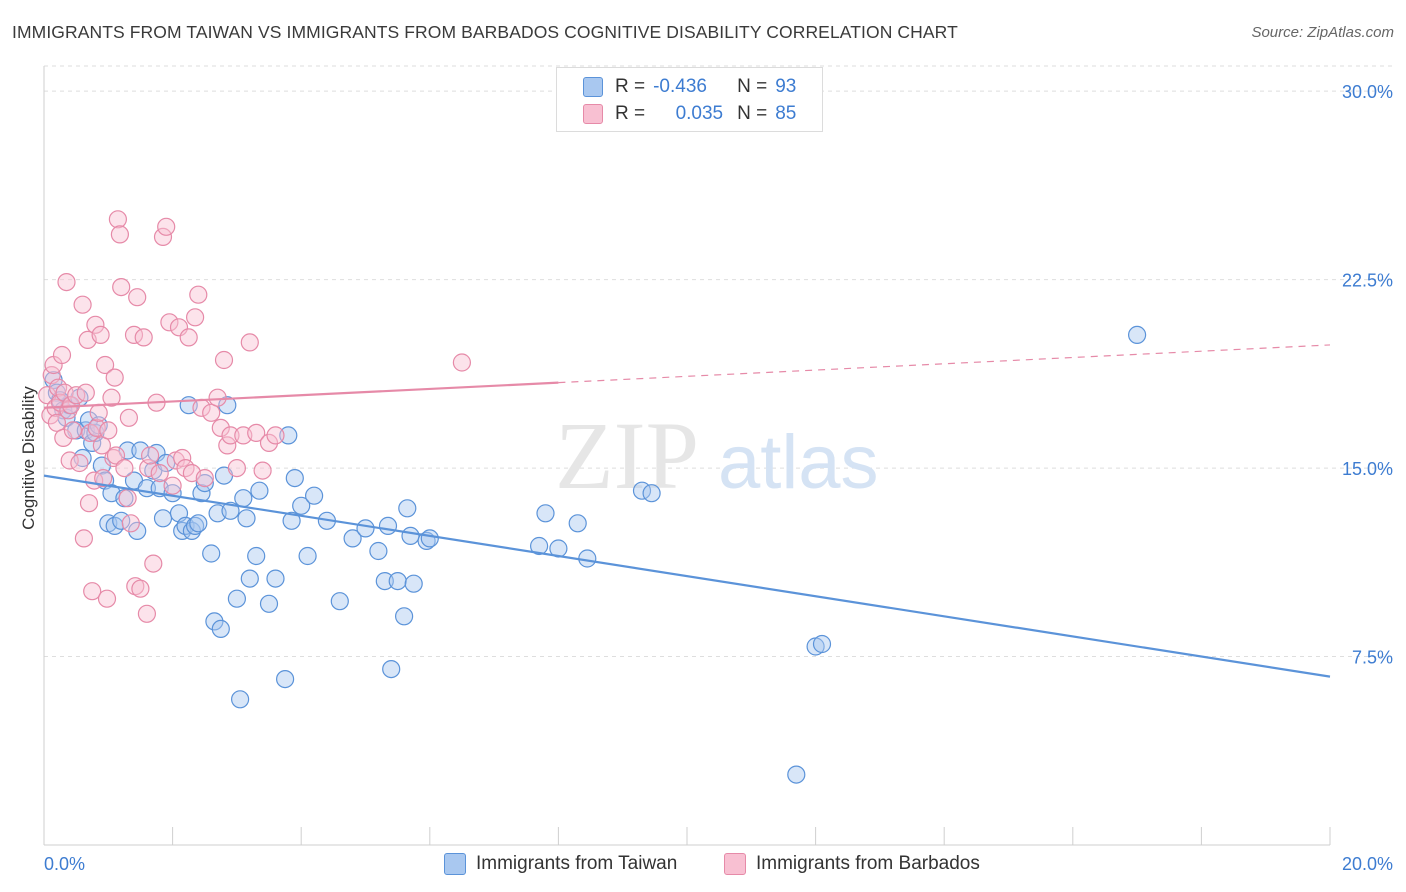 Image resolution: width=1406 pixels, height=892 pixels. Describe the element at coordinates (577, 863) in the screenshot. I see `bottom-legend-label-taiwan: Immigrants from Taiwan` at that location.